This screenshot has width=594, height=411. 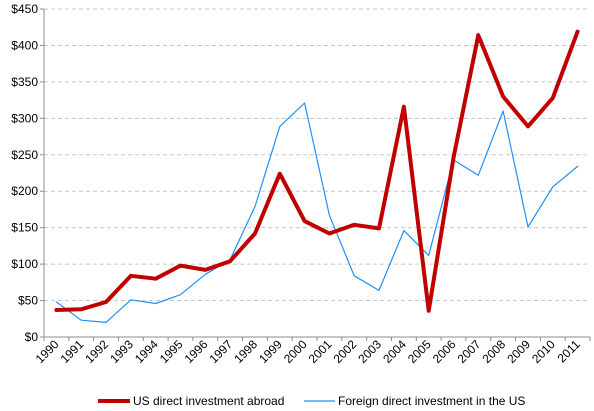 I want to click on x-tick-label: 2002, so click(x=345, y=351).